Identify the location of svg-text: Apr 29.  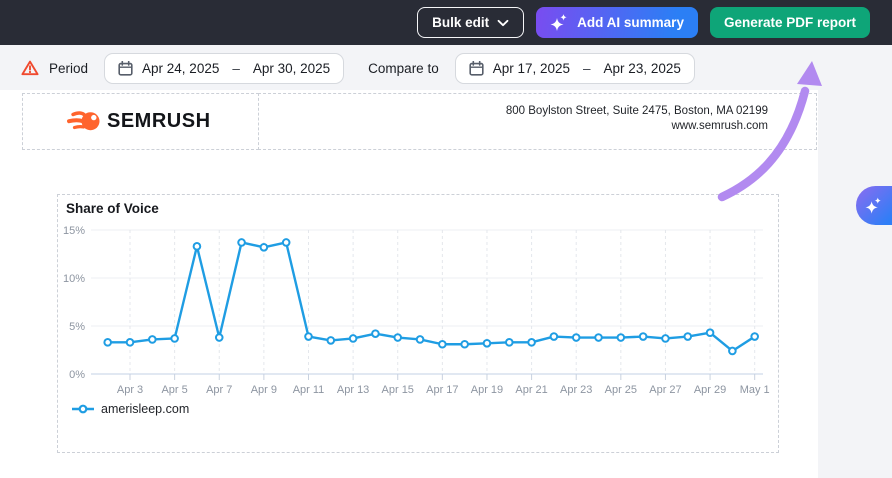
(710, 390).